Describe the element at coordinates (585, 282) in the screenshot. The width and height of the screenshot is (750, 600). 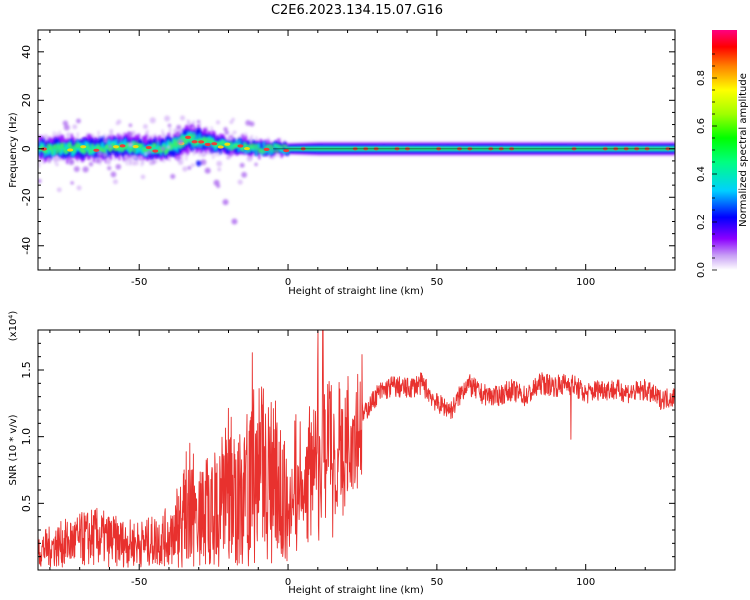
I see `top-x-tick-label: 100` at that location.